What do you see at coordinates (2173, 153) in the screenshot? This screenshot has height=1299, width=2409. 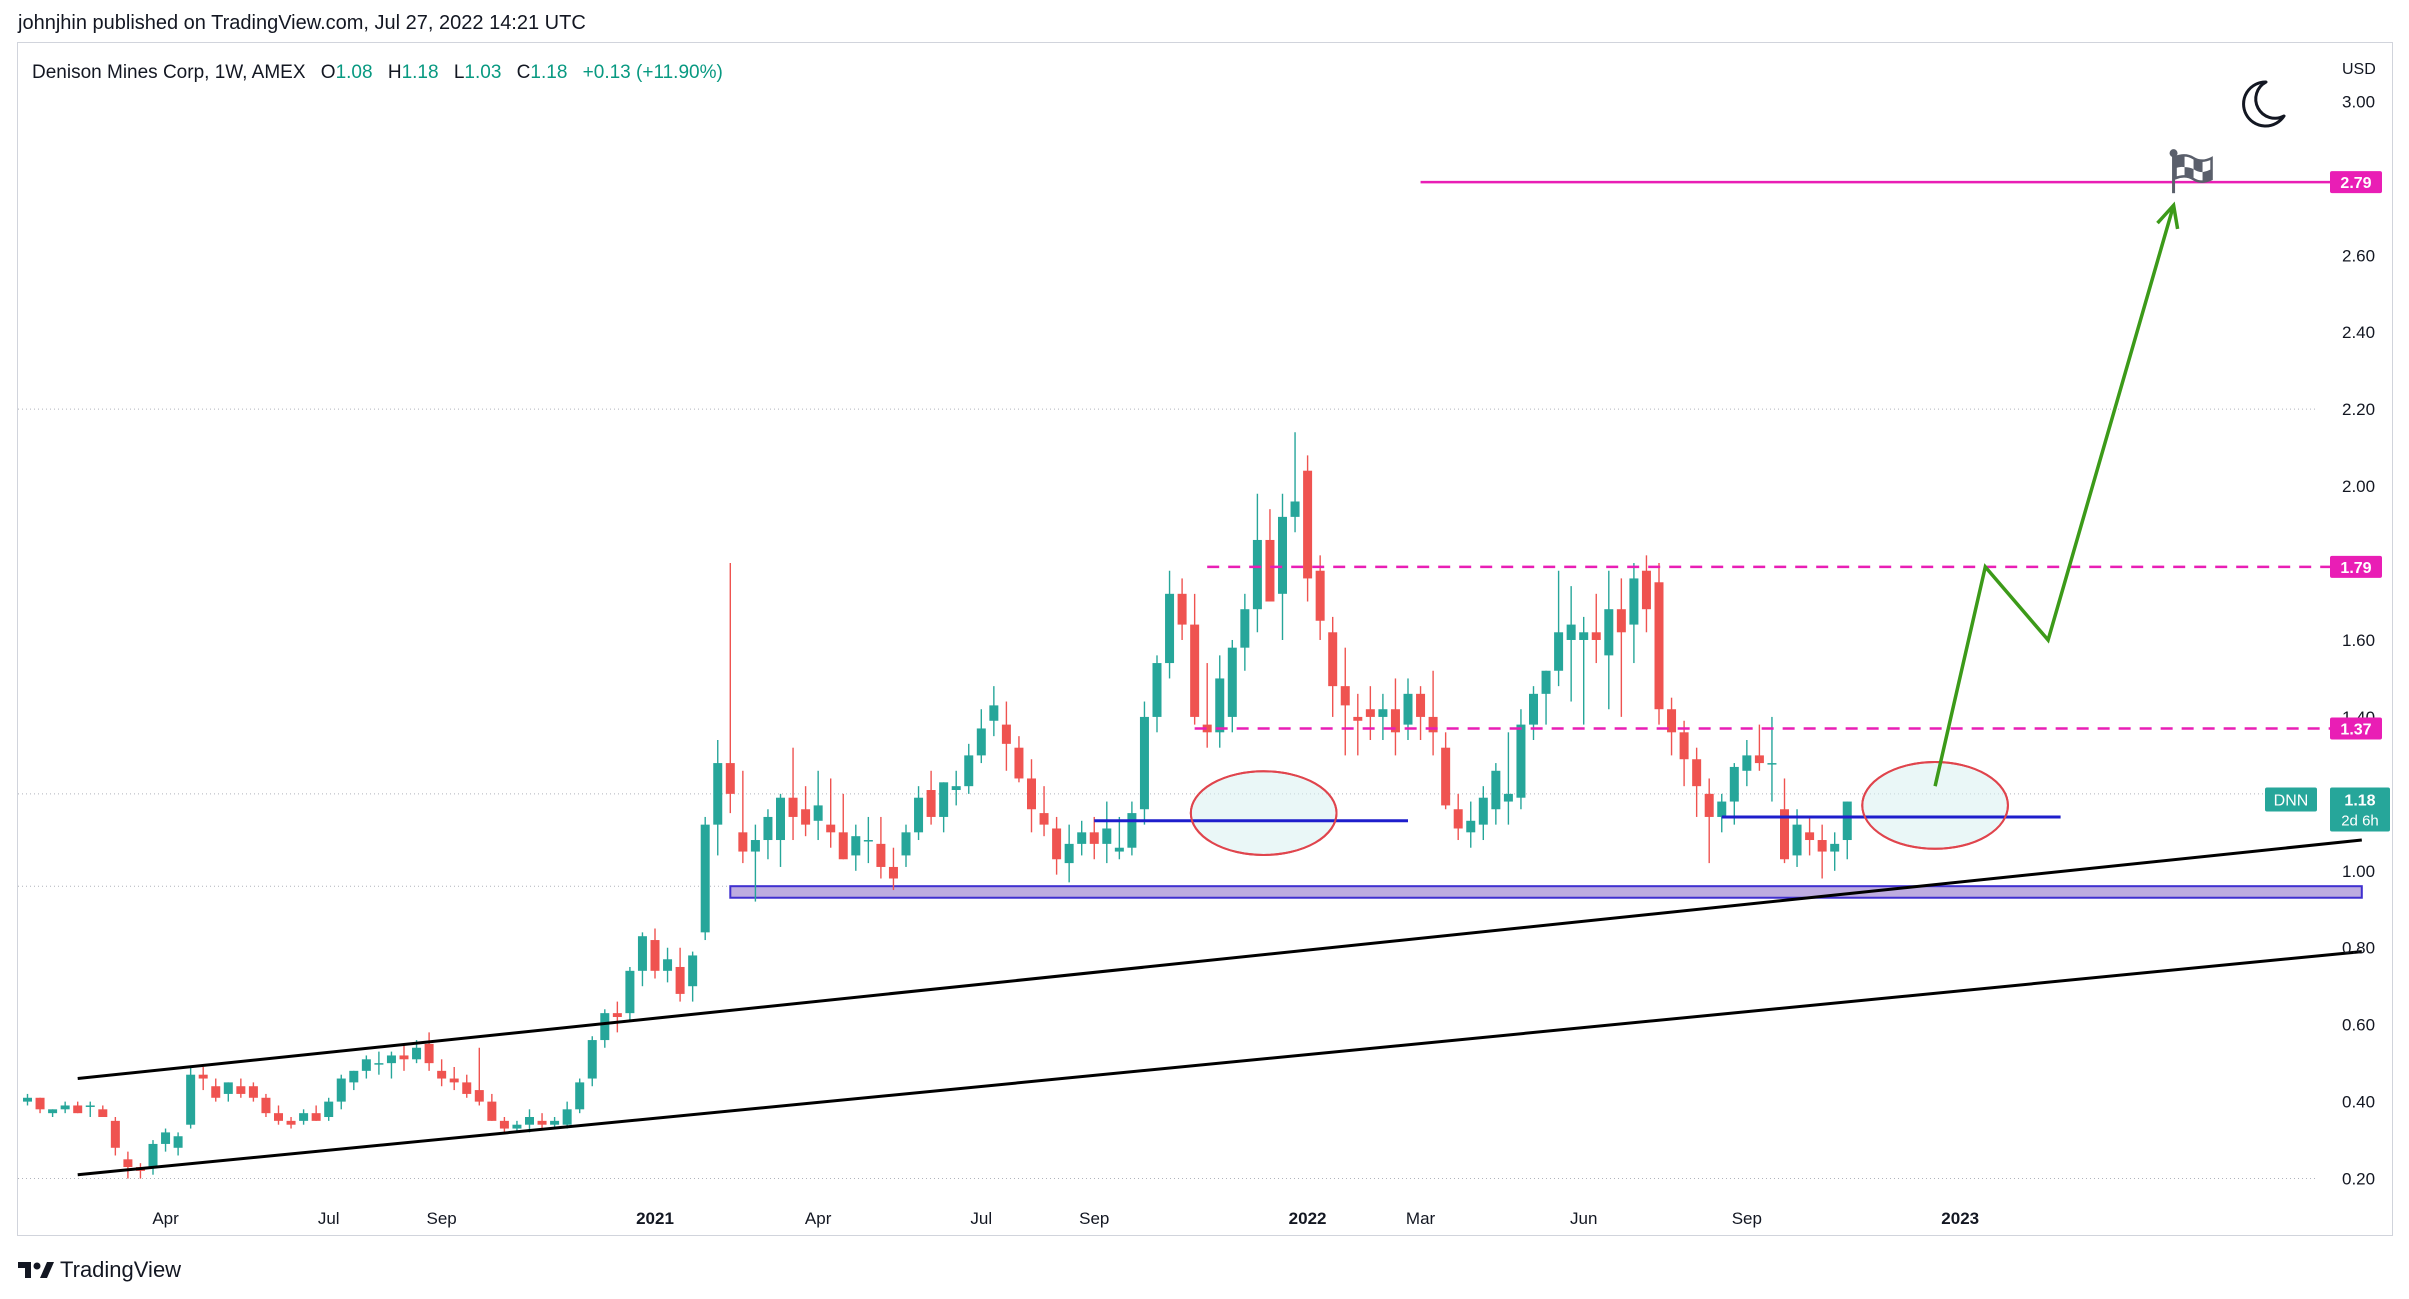 I see `flag-pole-top` at bounding box center [2173, 153].